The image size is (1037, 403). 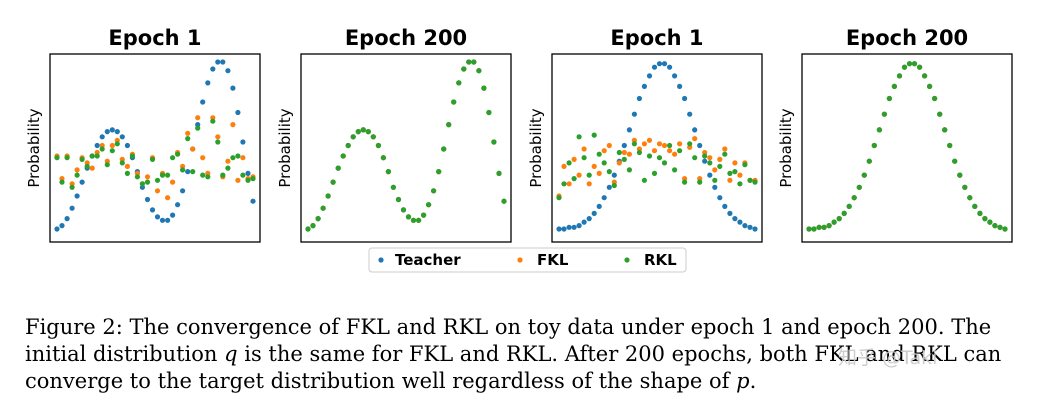 I want to click on legend-items: Teacher FKL RKL, so click(x=527, y=260).